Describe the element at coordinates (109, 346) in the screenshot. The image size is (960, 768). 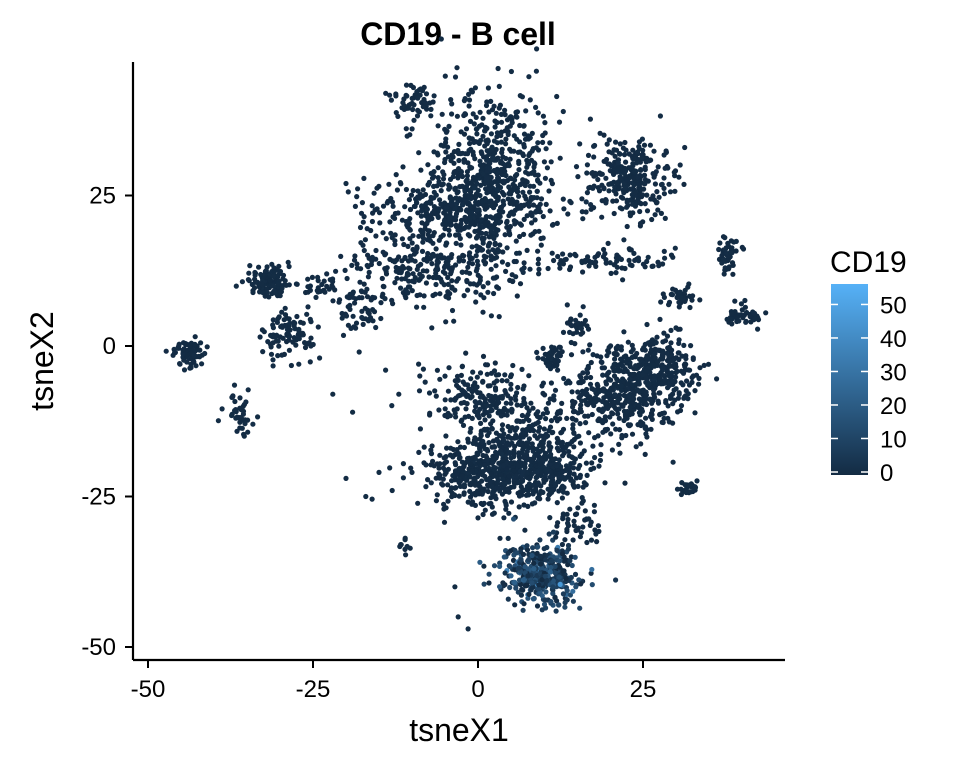
I see `y-tick-label: 0` at that location.